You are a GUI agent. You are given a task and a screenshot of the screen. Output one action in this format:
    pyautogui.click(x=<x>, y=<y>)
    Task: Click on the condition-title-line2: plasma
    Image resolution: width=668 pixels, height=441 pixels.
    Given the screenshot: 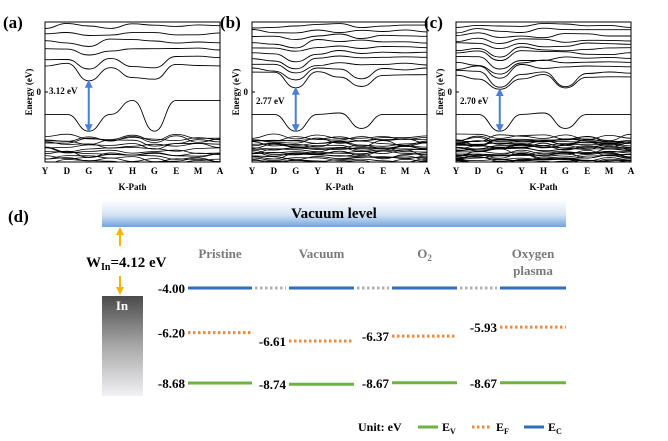 What is the action you would take?
    pyautogui.click(x=533, y=270)
    